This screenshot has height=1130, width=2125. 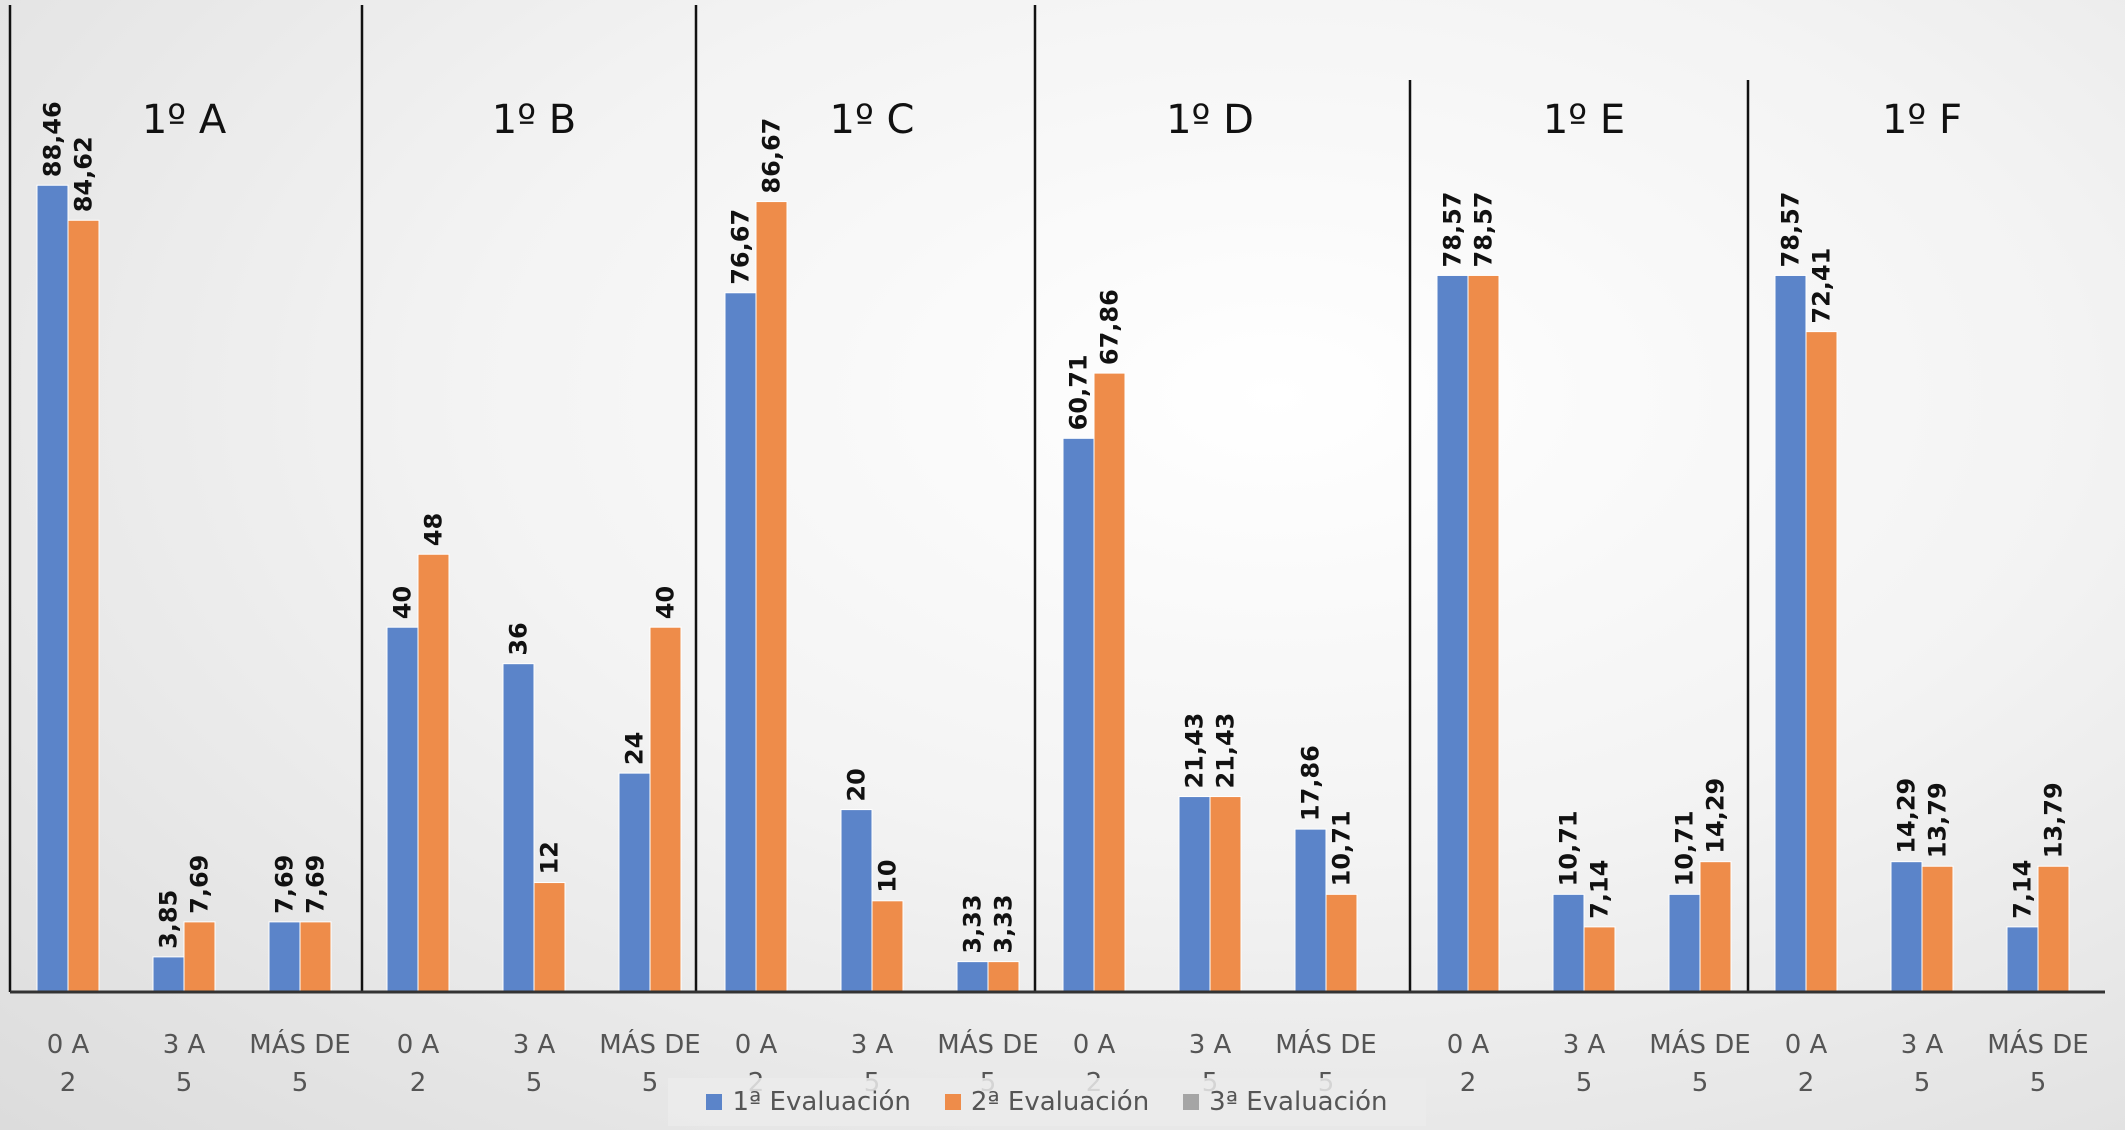 I want to click on group-title: 1º F, so click(x=1922, y=120).